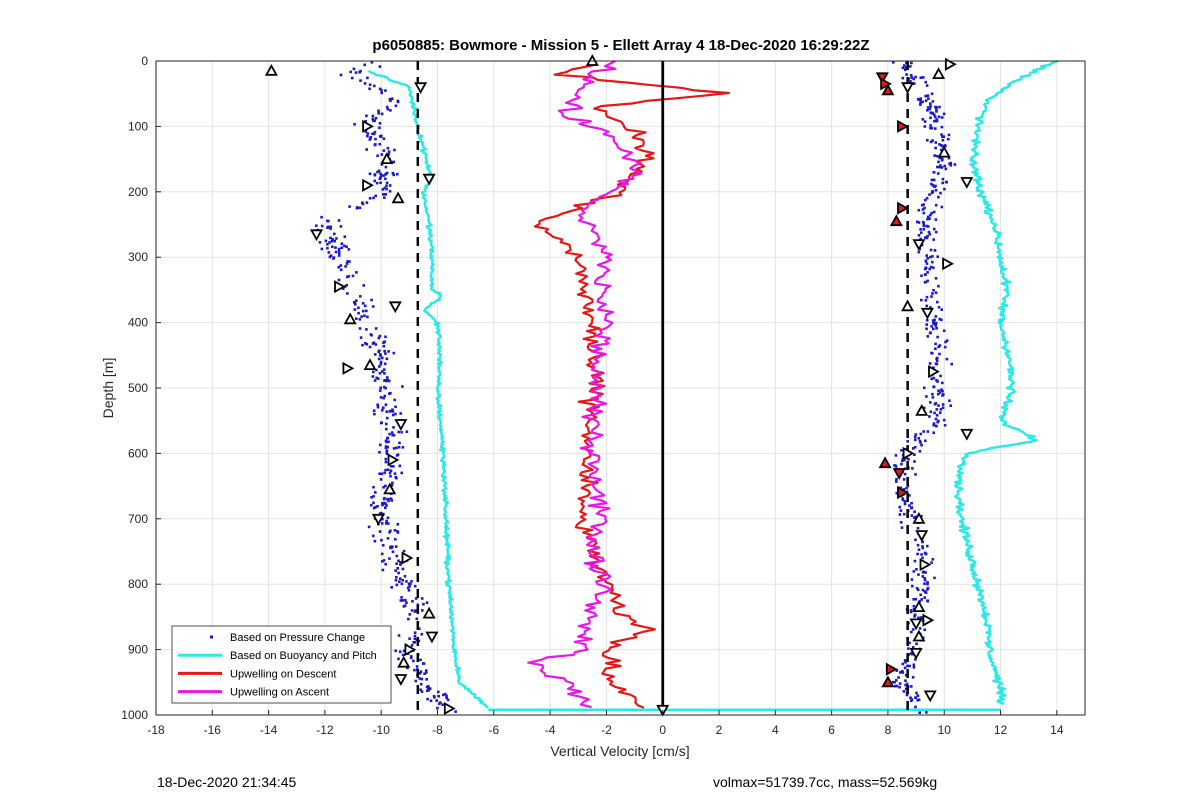 Image resolution: width=1200 pixels, height=804 pixels. What do you see at coordinates (437, 730) in the screenshot?
I see `x-tick-label: -8` at bounding box center [437, 730].